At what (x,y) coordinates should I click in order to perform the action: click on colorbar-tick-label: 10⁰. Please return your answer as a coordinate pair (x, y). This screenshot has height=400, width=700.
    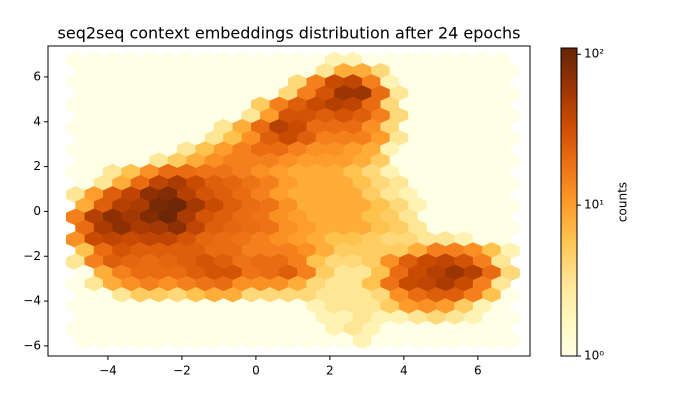
    Looking at the image, I should click on (594, 356).